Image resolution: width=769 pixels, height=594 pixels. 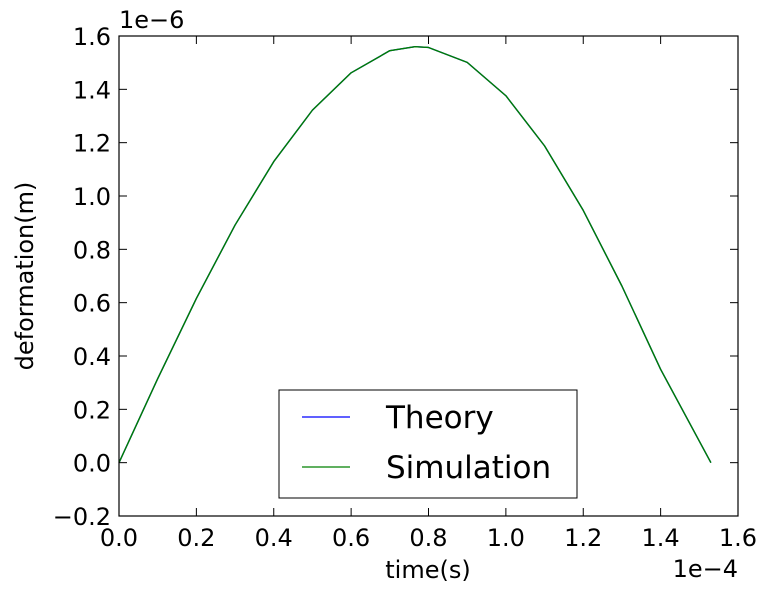 What do you see at coordinates (705, 569) in the screenshot?
I see `x-offset-label: 1e−4` at bounding box center [705, 569].